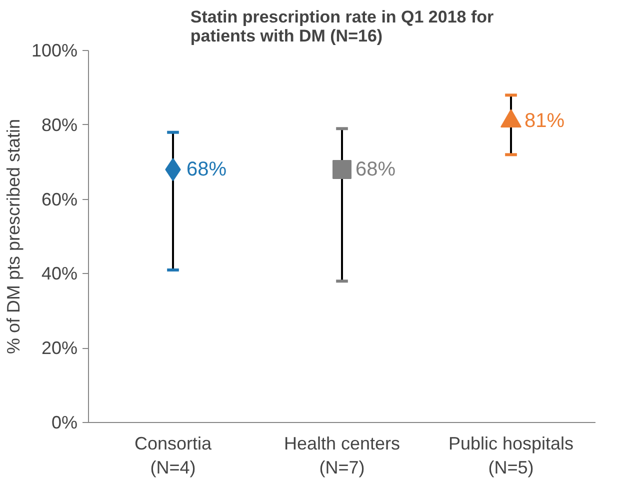  I want to click on y-tick-label: 20%, so click(59, 348).